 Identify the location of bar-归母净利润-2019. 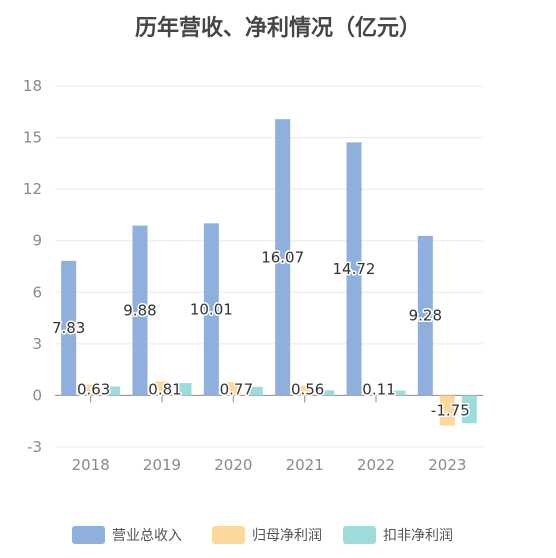
(162, 388).